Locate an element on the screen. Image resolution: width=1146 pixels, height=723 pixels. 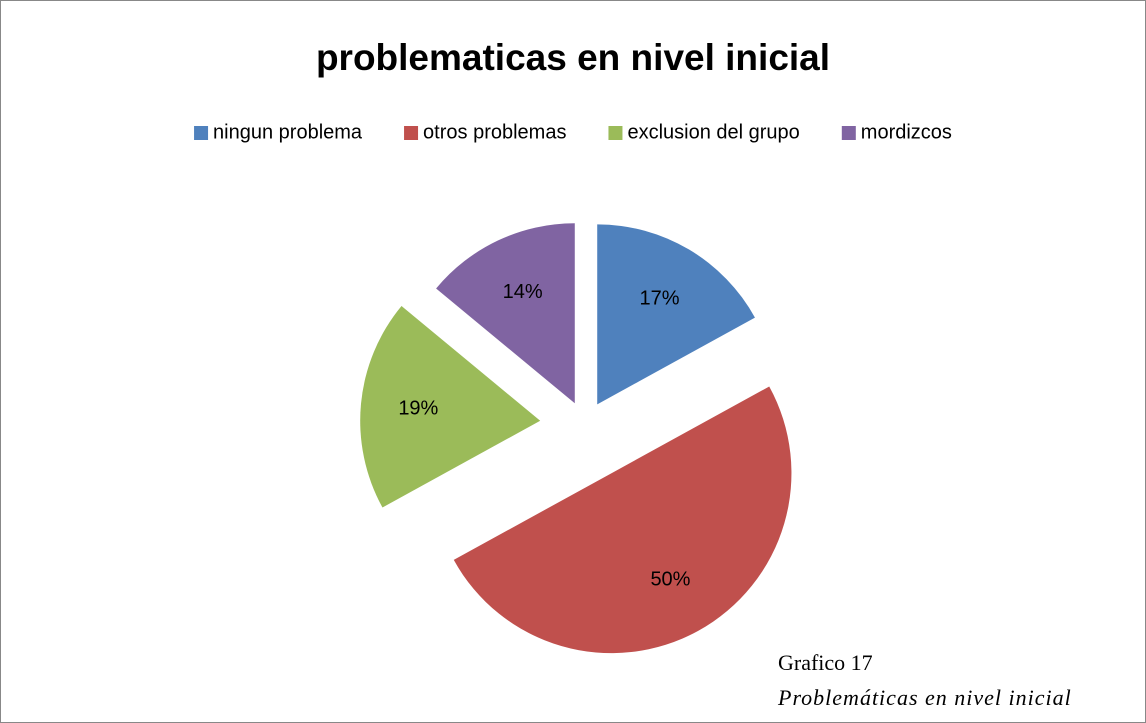
data-label: 14% is located at coordinates (523, 292).